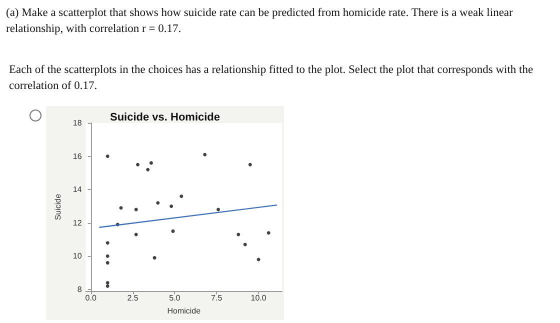 The width and height of the screenshot is (560, 323). Describe the element at coordinates (77, 156) in the screenshot. I see `y-tick-label: 16` at that location.